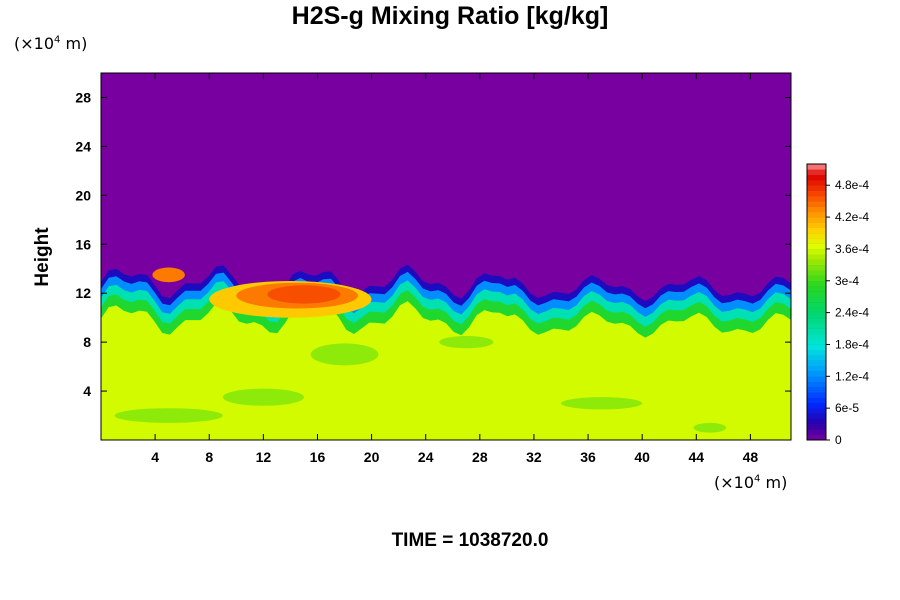 This screenshot has height=600, width=900. I want to click on colorbar-label: 6e-5, so click(847, 408).